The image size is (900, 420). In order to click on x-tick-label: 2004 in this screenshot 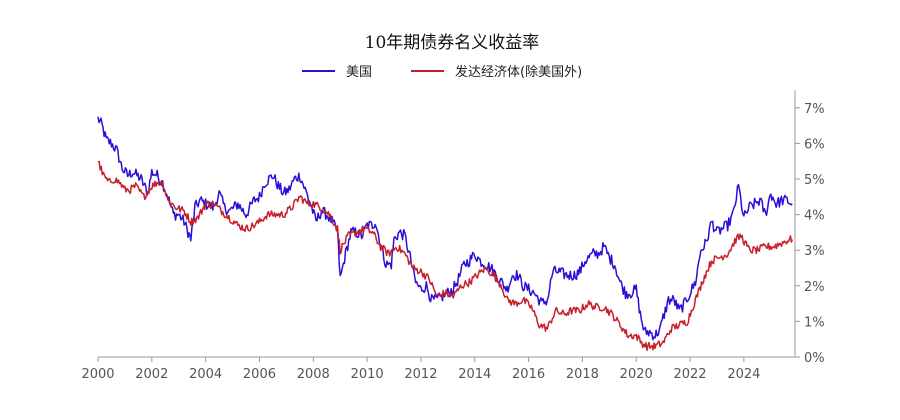, I will do `click(205, 374)`.